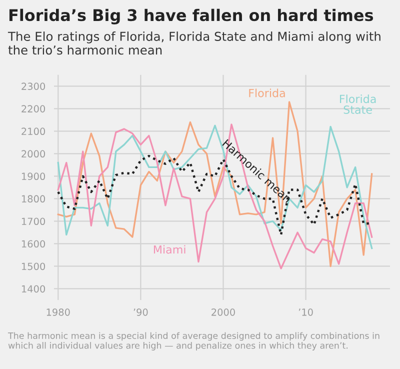 This screenshot has width=400, height=369. I want to click on chart-subtitle: The Elo ratings of Florida, Florida State and Miami along with the trio’s harmonic mean, so click(194, 43).